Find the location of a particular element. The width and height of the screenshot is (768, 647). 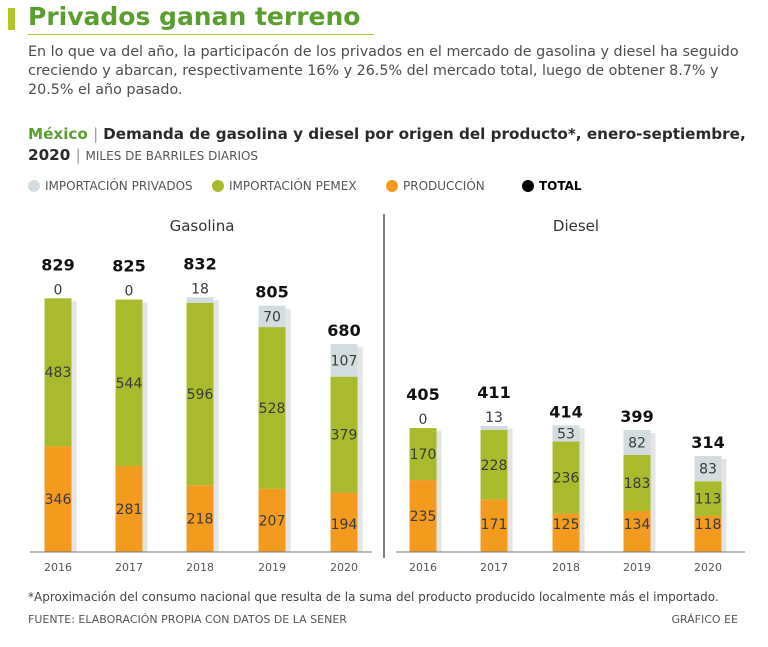

label-pemex-diesel-2020: 113 is located at coordinates (708, 500).